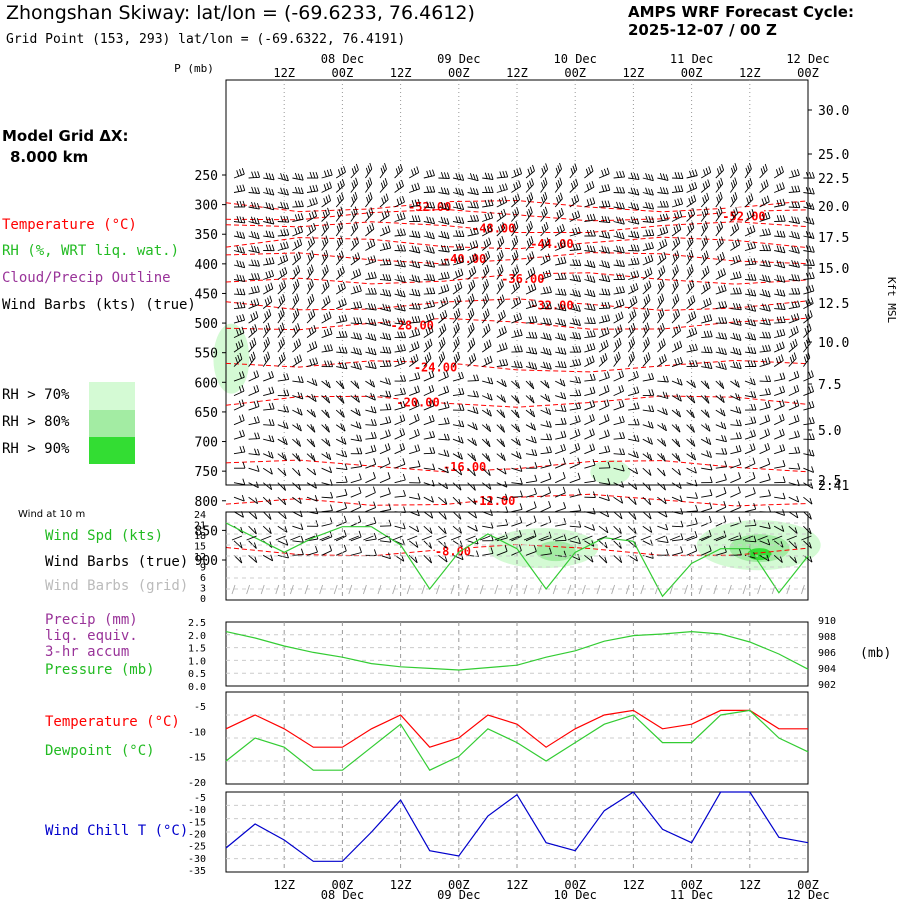  Describe the element at coordinates (891, 300) in the screenshot. I see `kft-msl-label: Kft MSL` at that location.